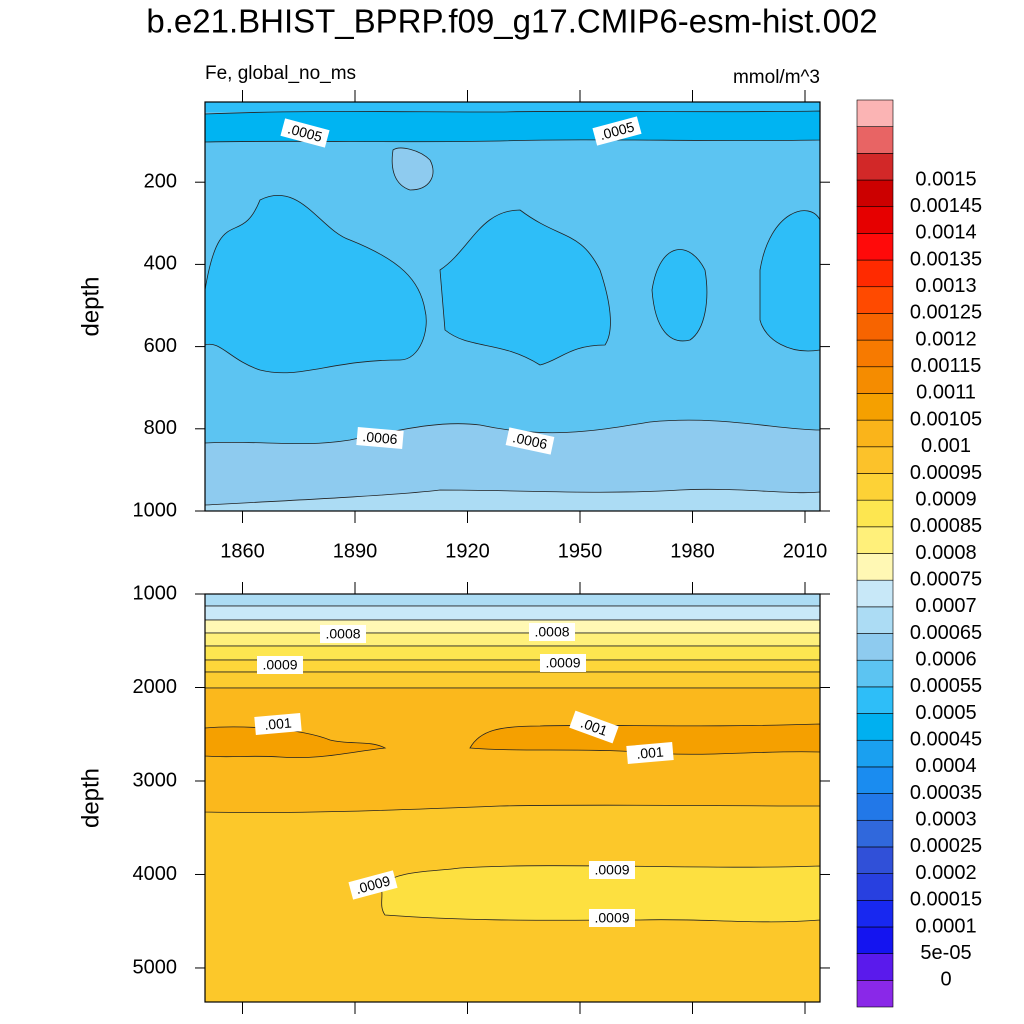 The width and height of the screenshot is (1024, 1024). I want to click on colorbar-label: 0, so click(945, 980).